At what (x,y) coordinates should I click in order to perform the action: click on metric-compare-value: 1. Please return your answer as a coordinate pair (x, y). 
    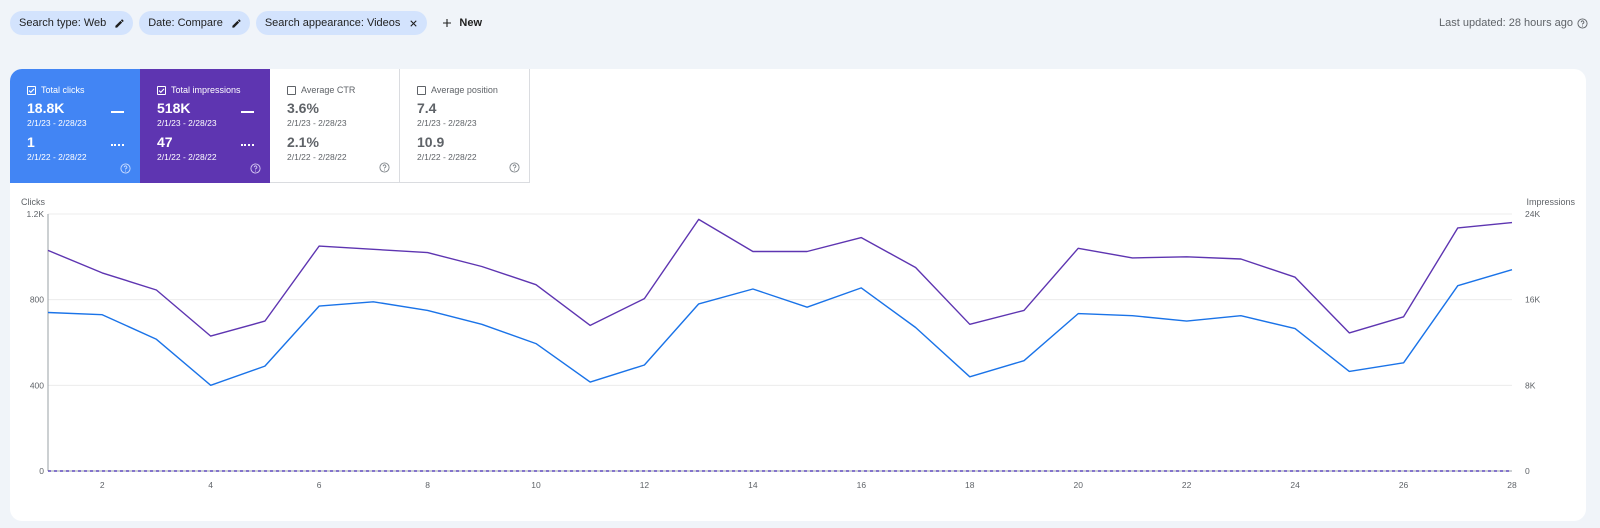
    Looking at the image, I should click on (31, 142).